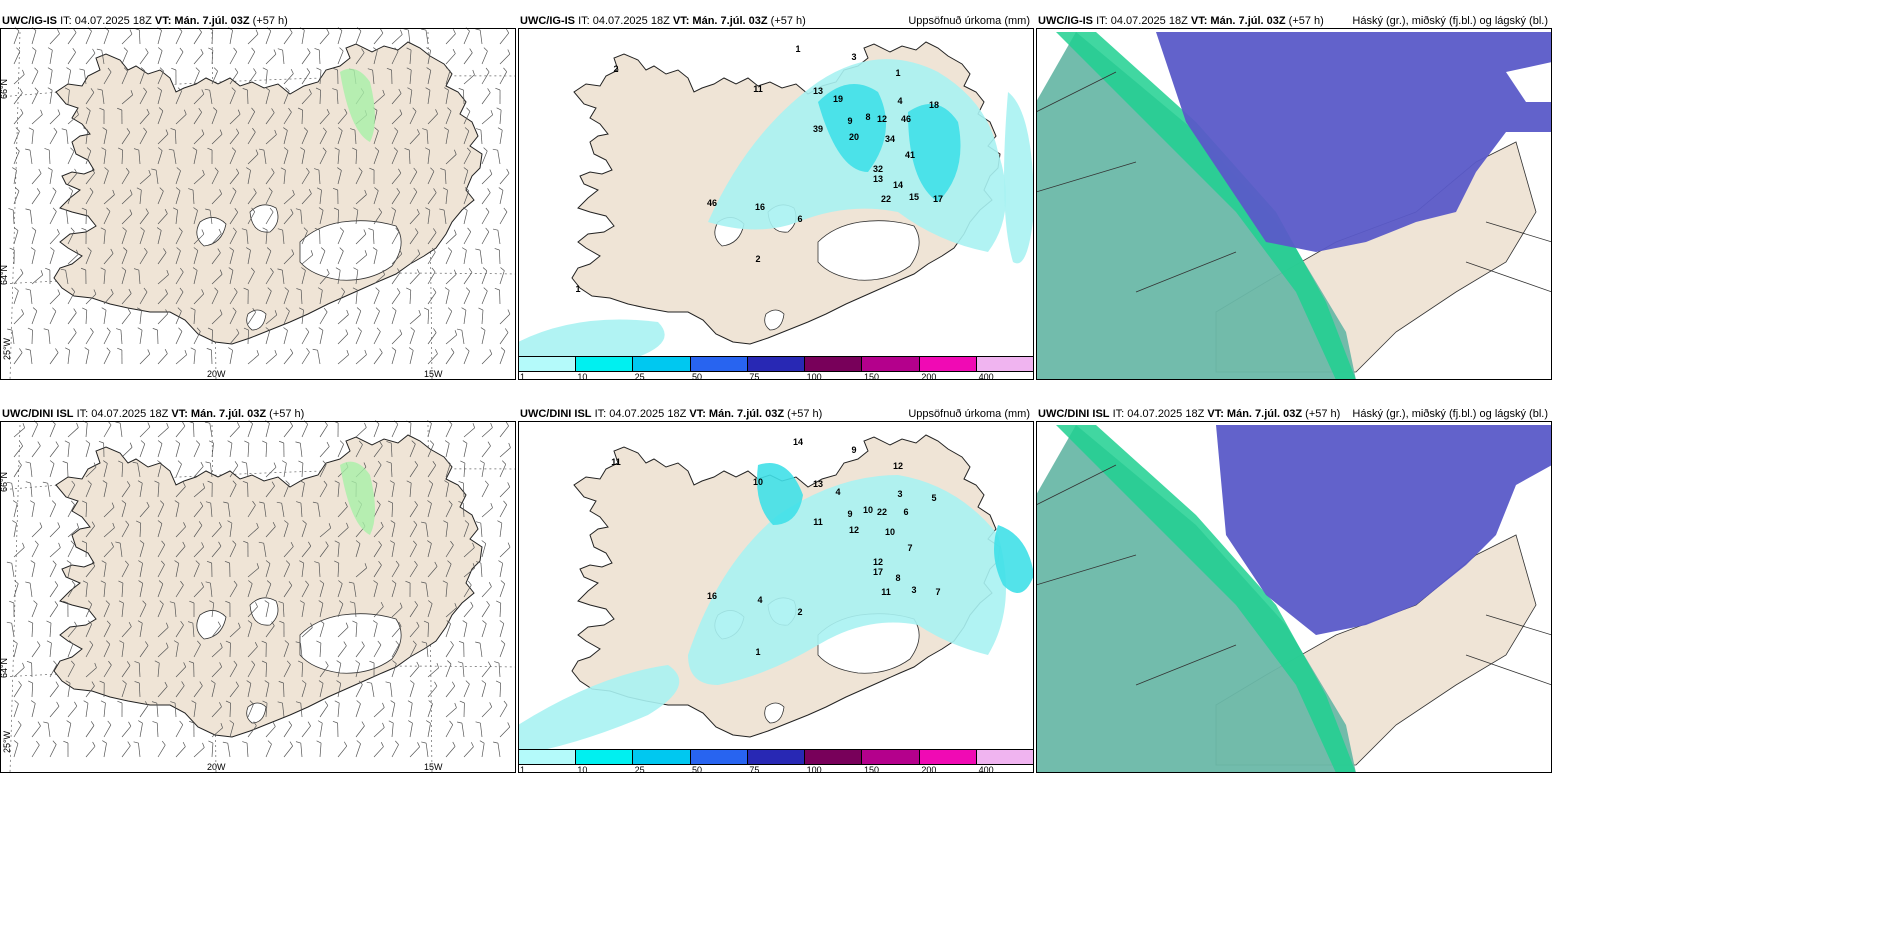  What do you see at coordinates (1206, 206) in the screenshot?
I see `mid-cloud-band` at bounding box center [1206, 206].